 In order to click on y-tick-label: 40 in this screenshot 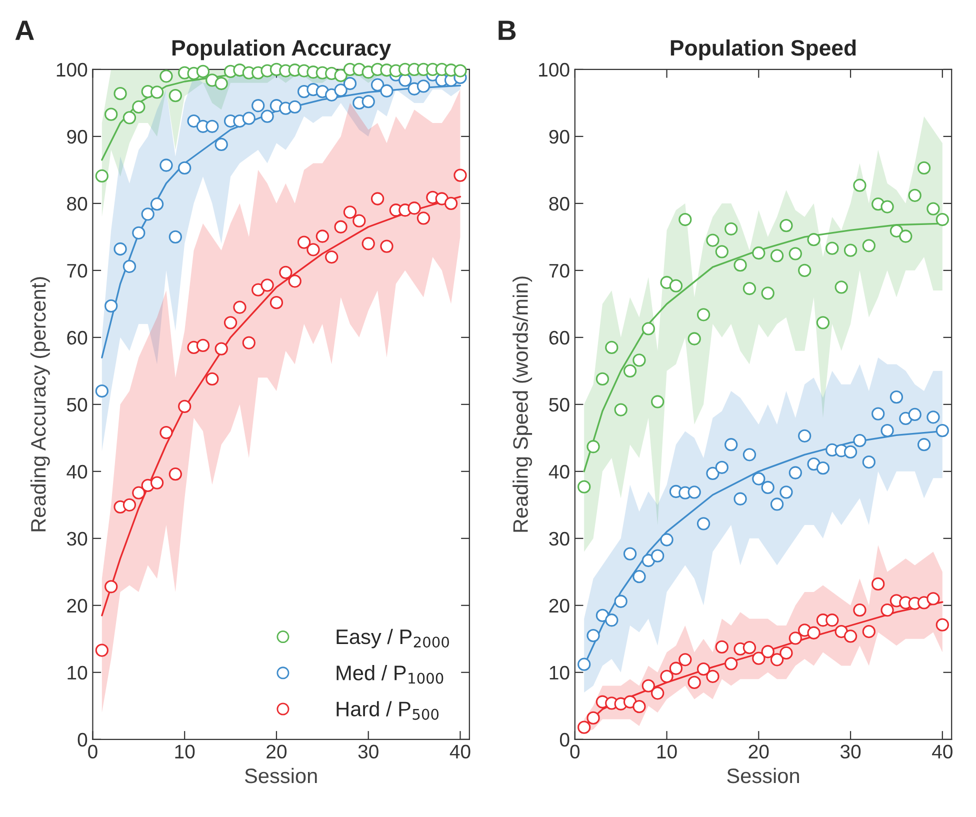, I will do `click(559, 471)`.